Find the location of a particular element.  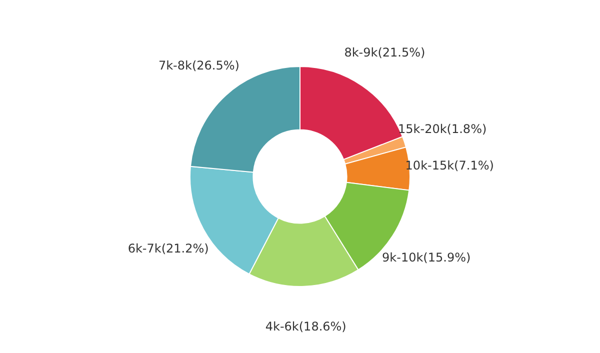

slice-label: 9k-10k(15.9%) is located at coordinates (426, 257).